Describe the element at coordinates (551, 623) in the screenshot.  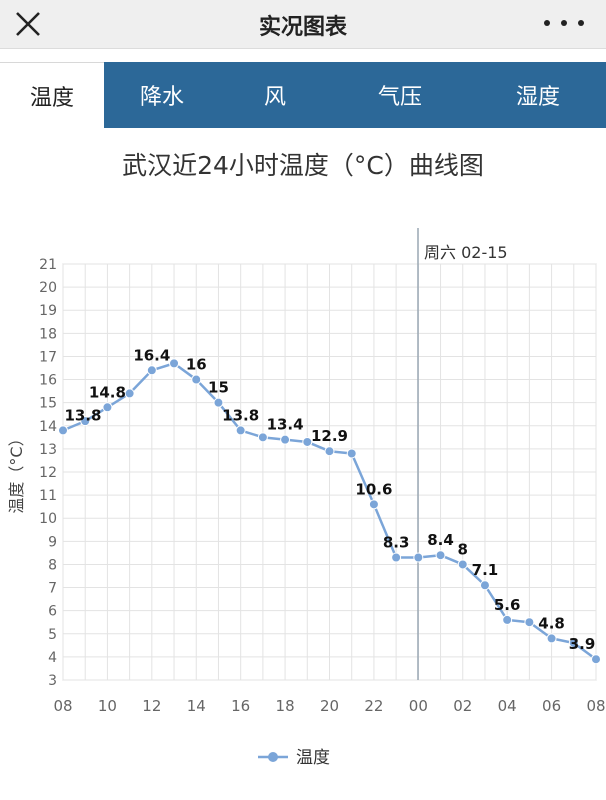
I see `data-label: 4.8` at that location.